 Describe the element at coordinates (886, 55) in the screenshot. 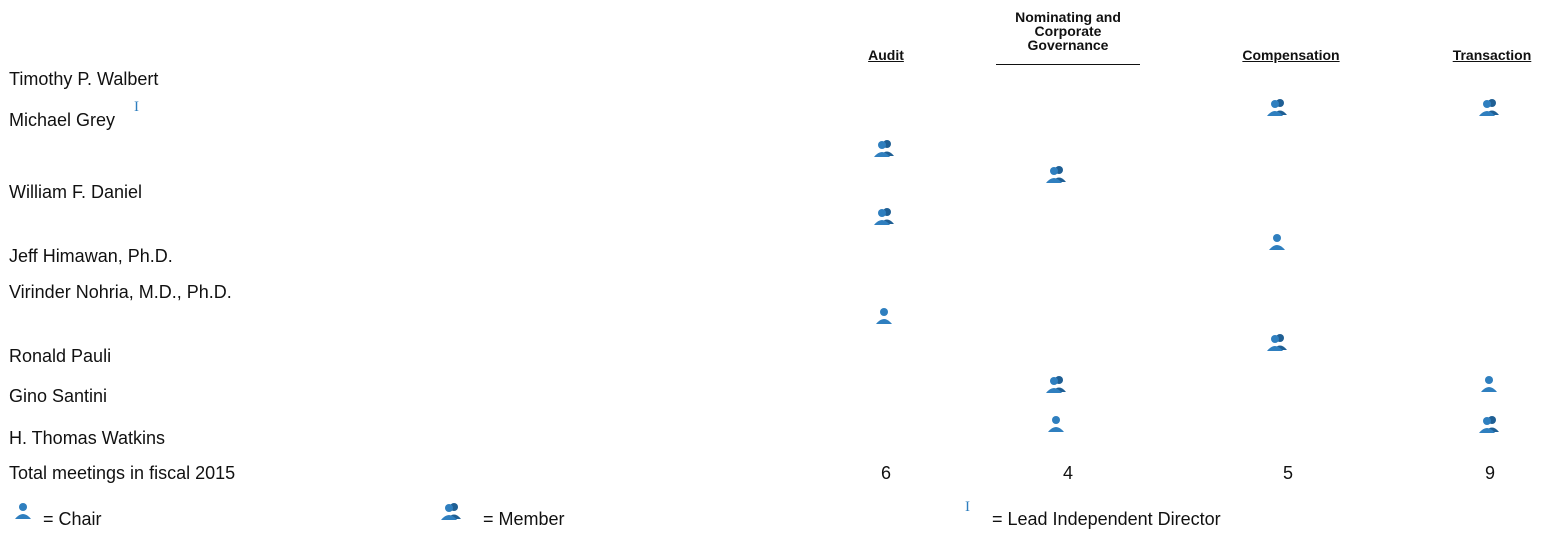

I see `header-audit: Audit` at that location.